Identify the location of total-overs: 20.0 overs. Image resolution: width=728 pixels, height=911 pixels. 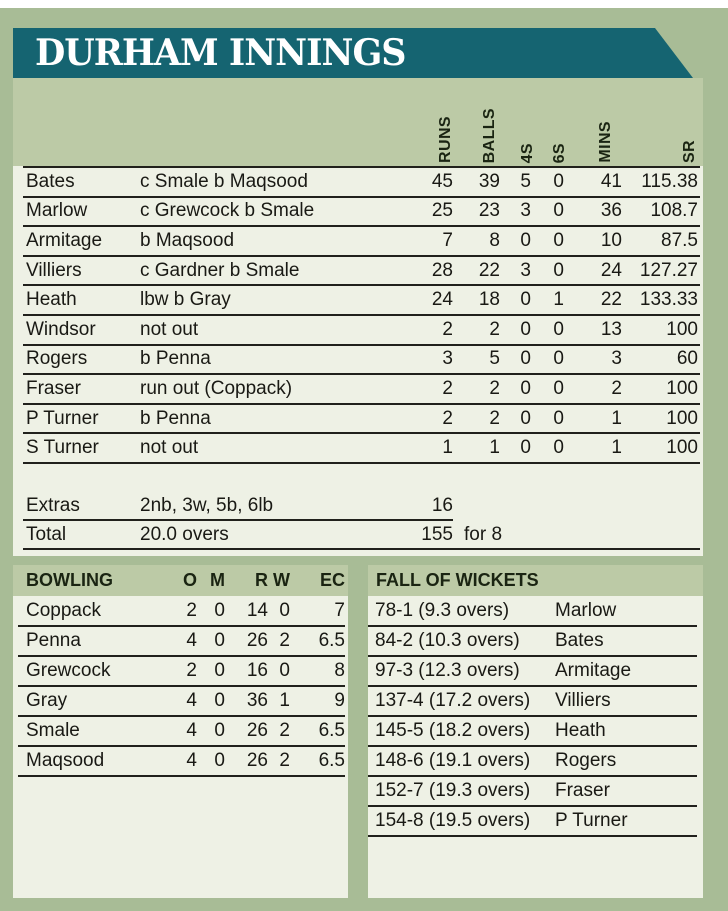
(184, 534).